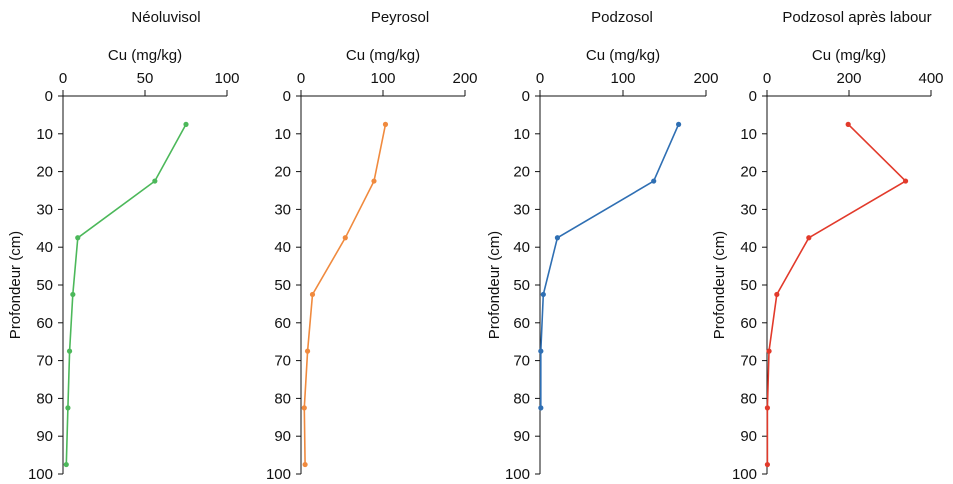 The height and width of the screenshot is (484, 953). I want to click on x-tick-label: 50, so click(145, 78).